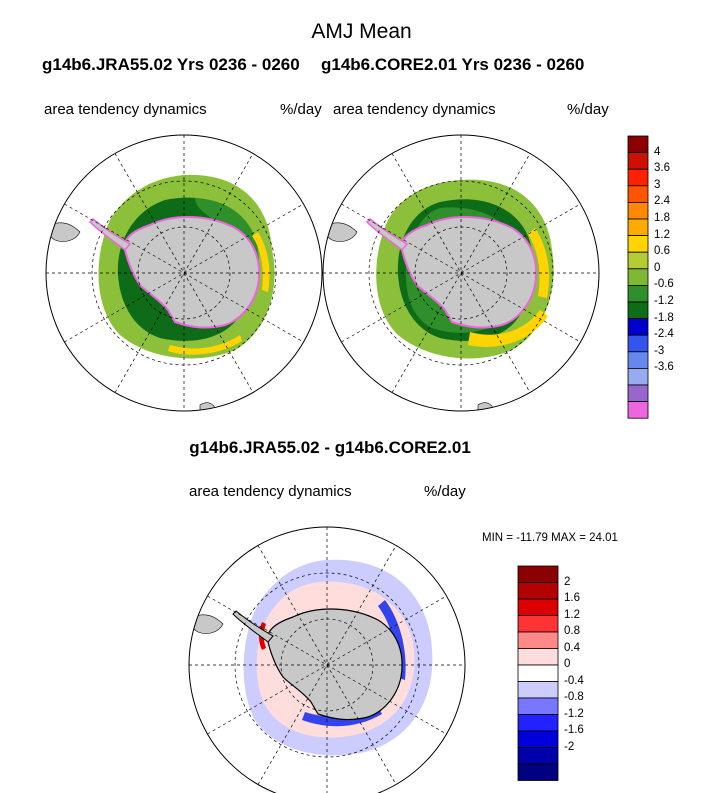 This screenshot has width=723, height=793. Describe the element at coordinates (469, 272) in the screenshot. I see `right-antarctica` at that location.